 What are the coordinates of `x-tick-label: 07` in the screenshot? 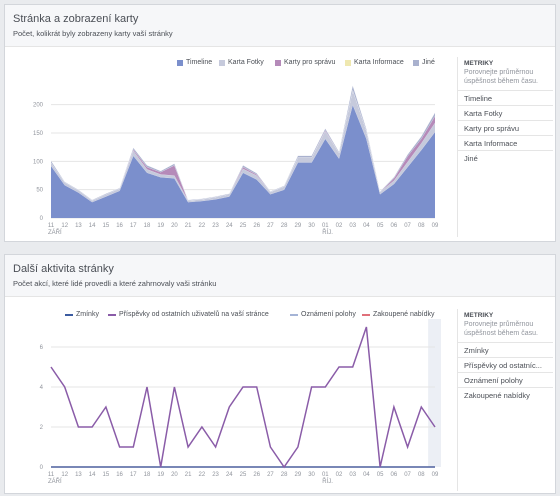 It's located at (407, 475).